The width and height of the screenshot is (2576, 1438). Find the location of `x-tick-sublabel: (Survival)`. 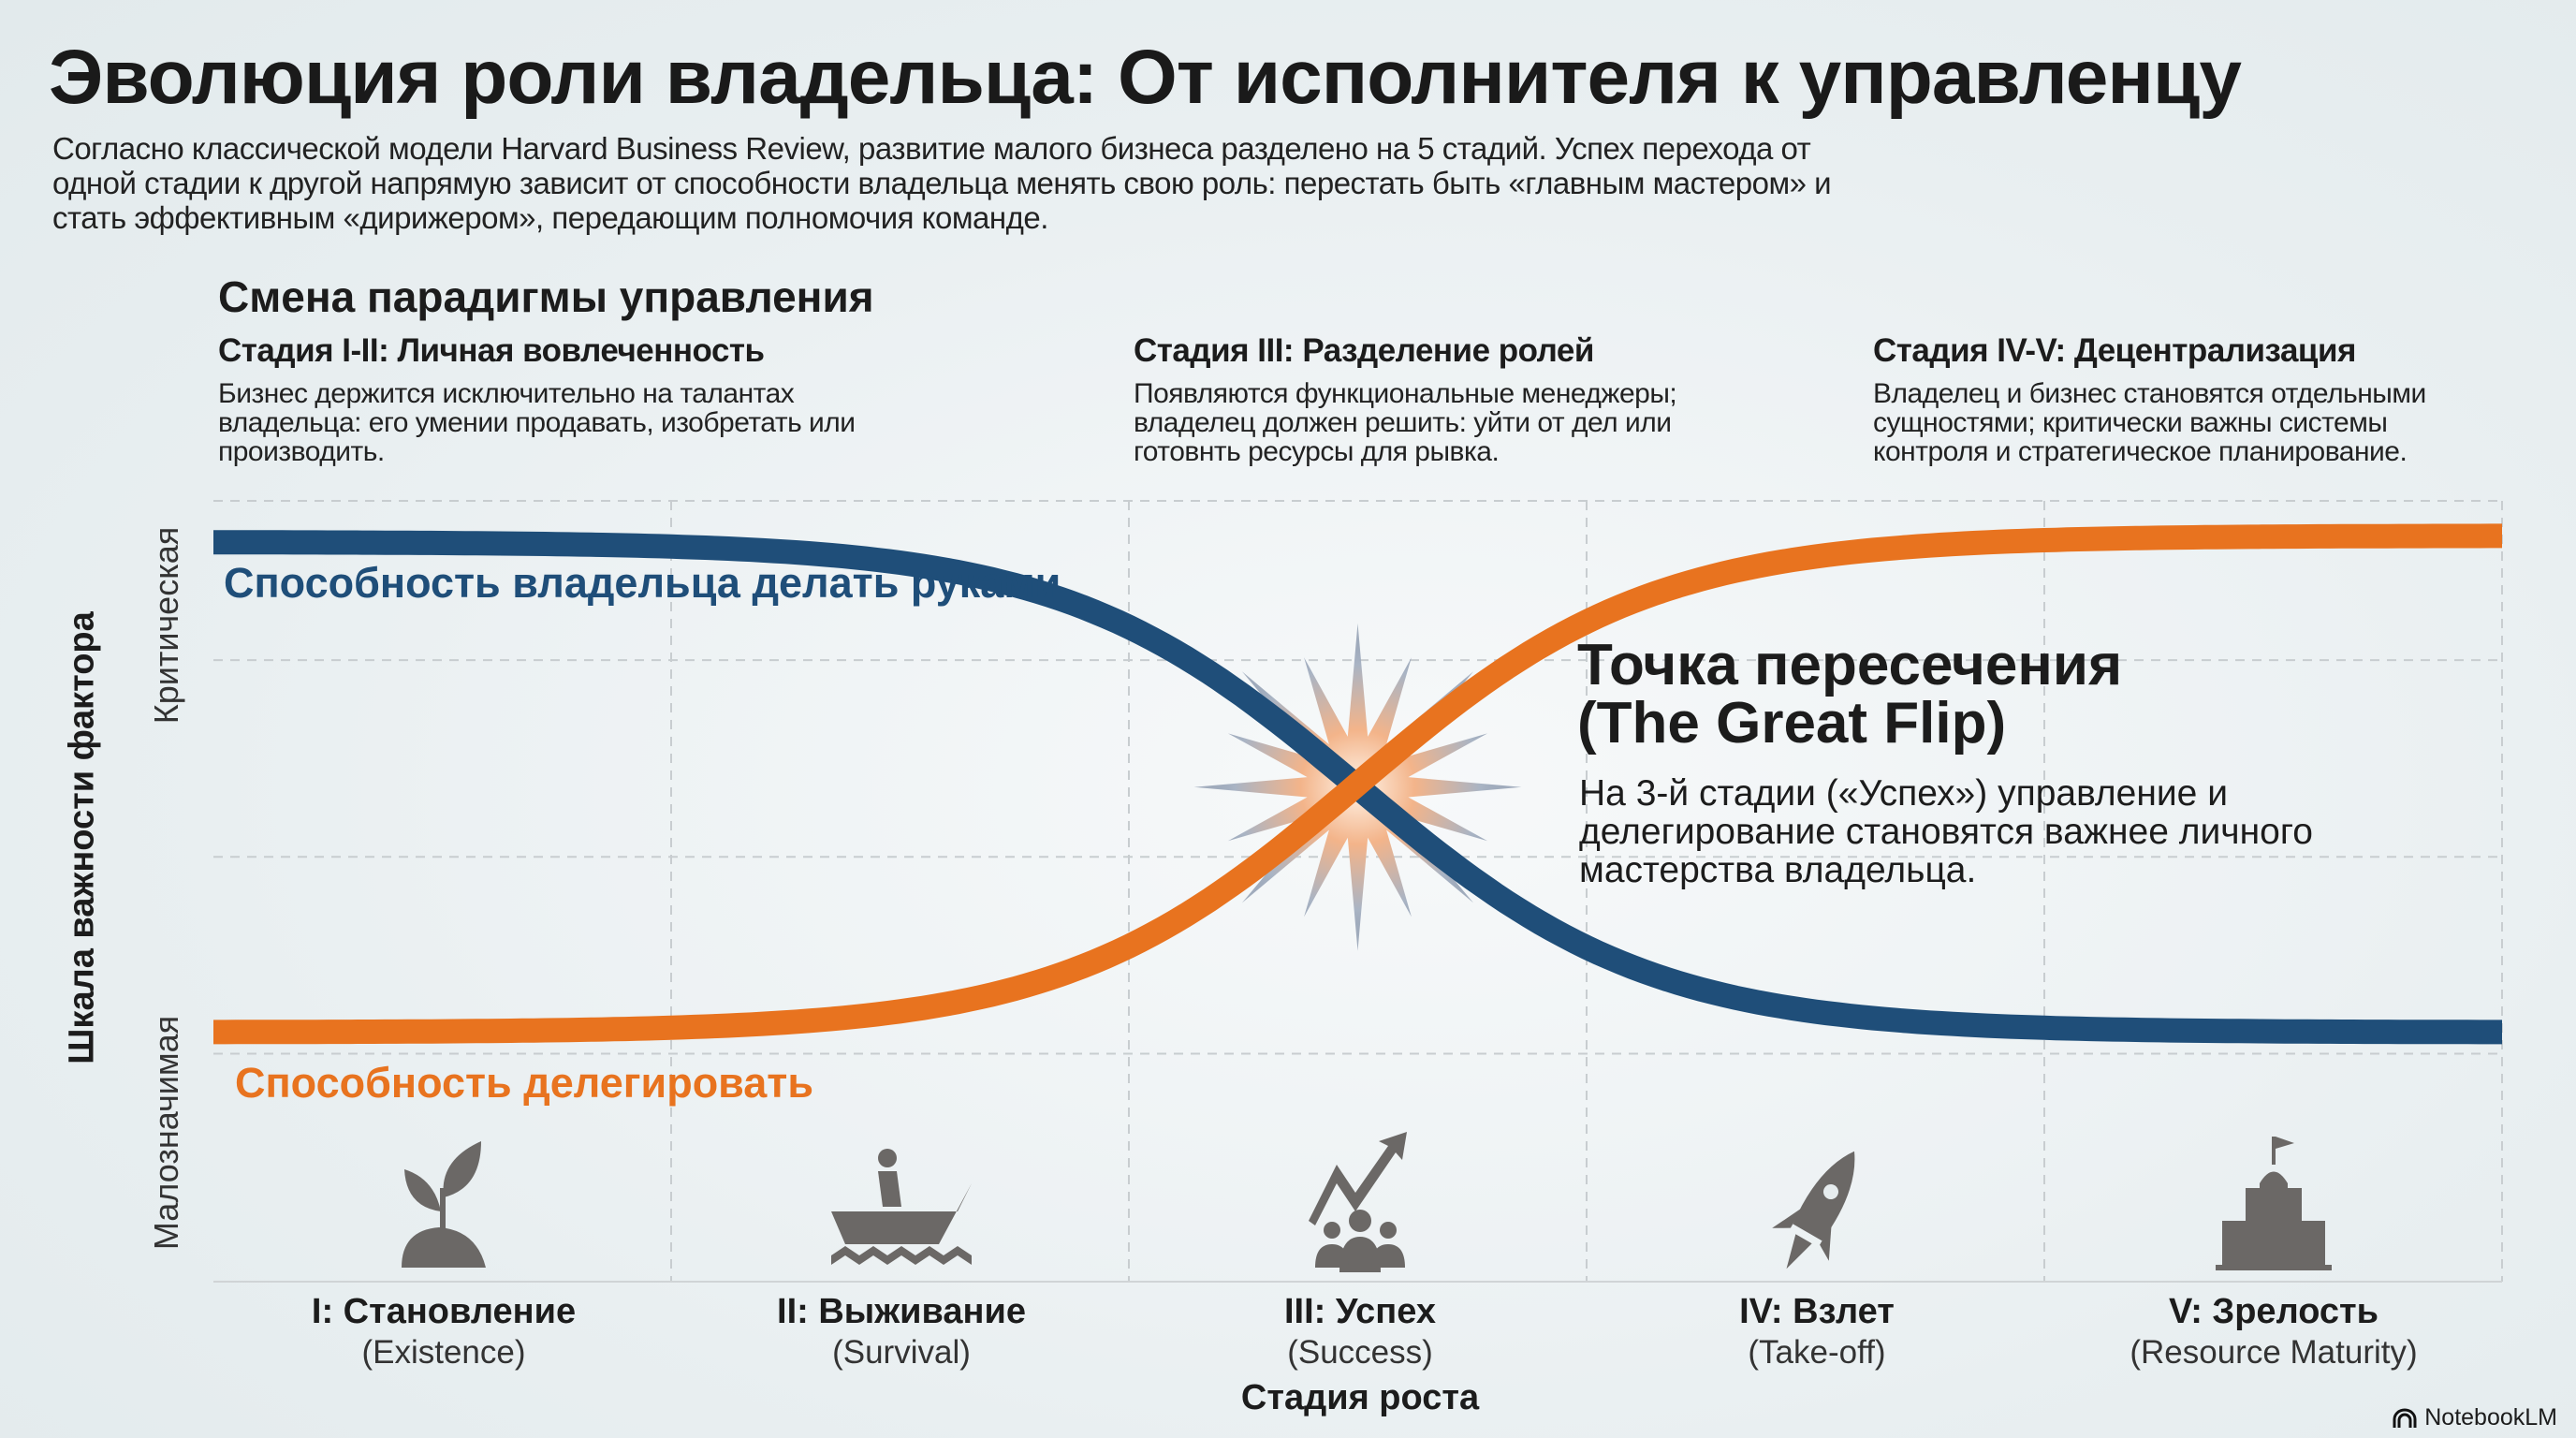

x-tick-sublabel: (Survival) is located at coordinates (902, 1352).